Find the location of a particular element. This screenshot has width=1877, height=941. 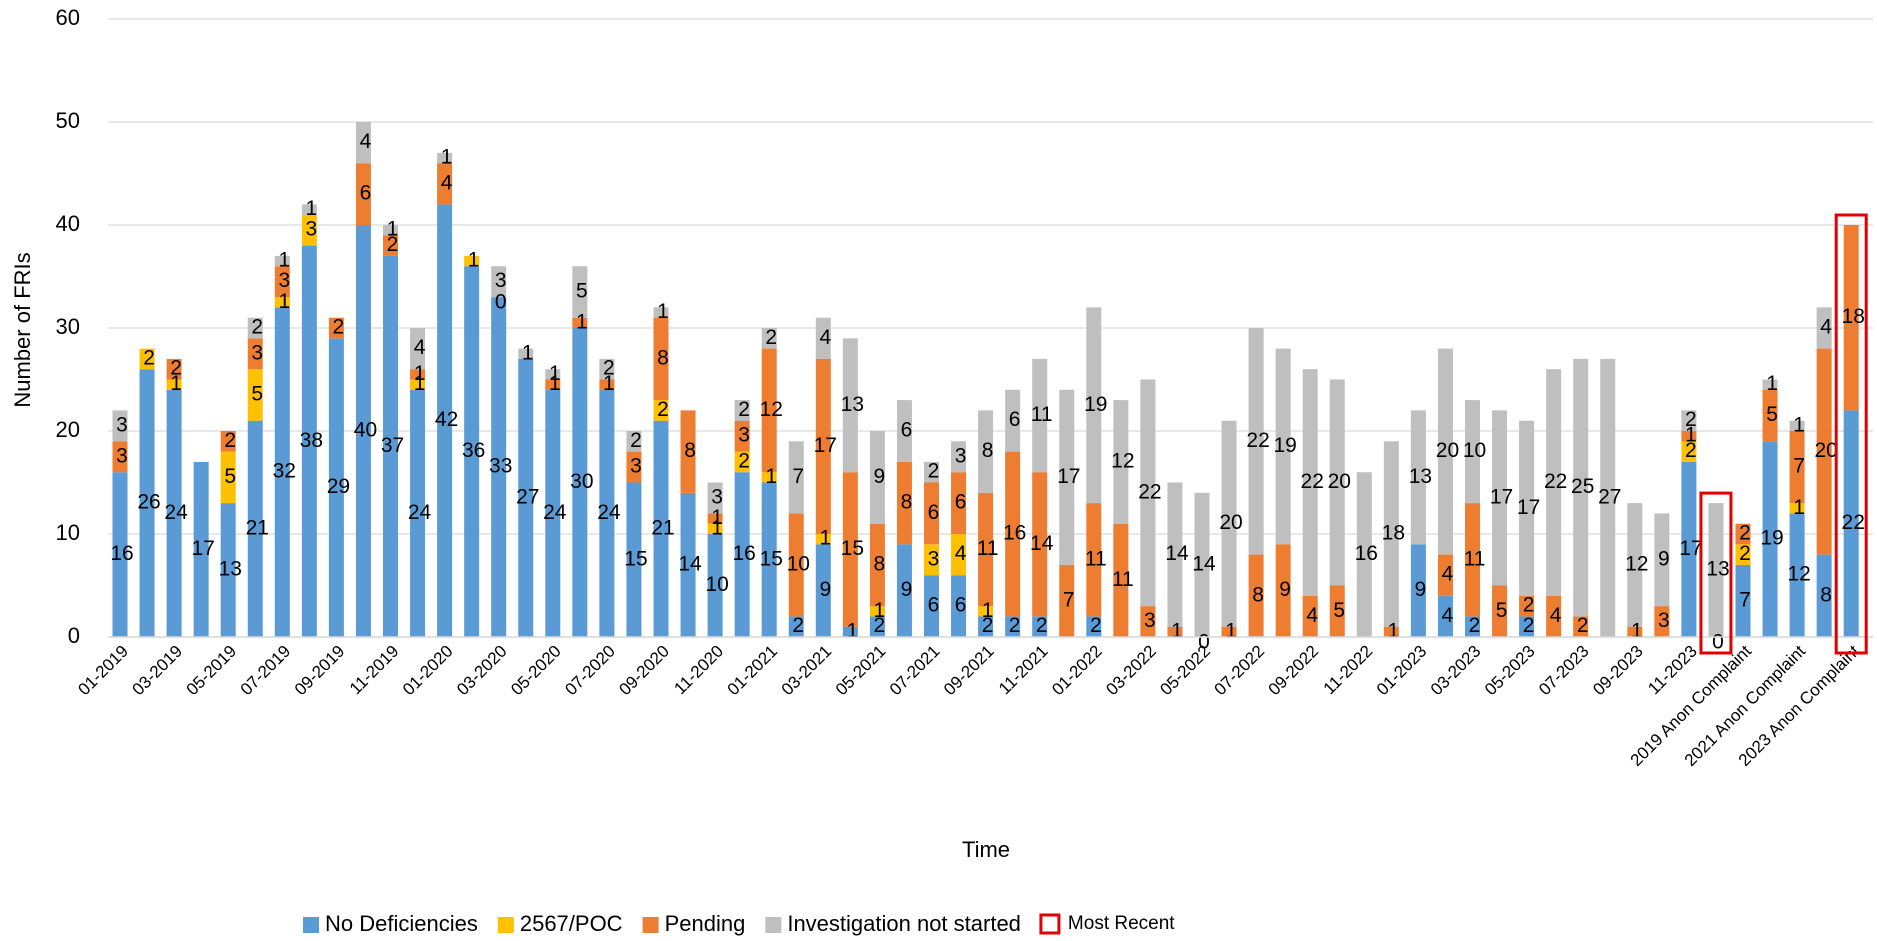

legend-label: Pending is located at coordinates (705, 923).